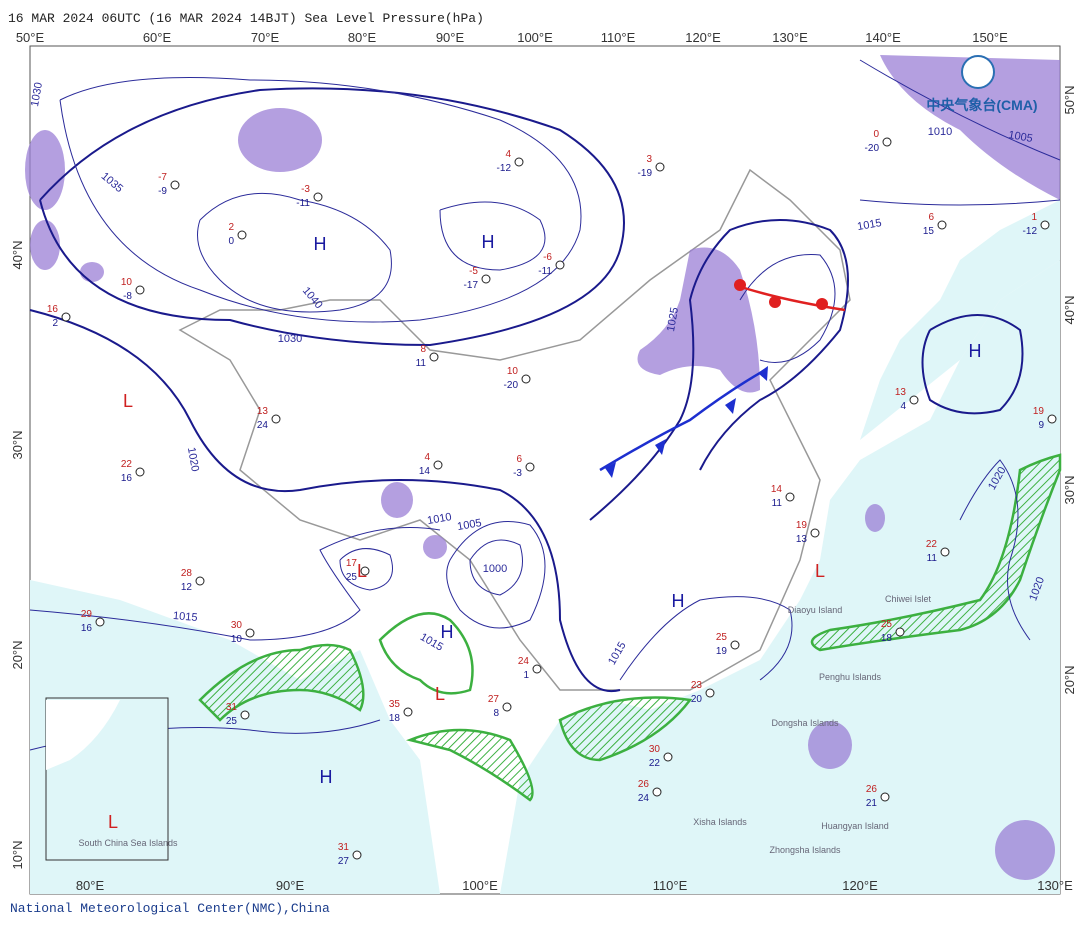  Describe the element at coordinates (127, 464) in the screenshot. I see `station-temperature: 22` at that location.